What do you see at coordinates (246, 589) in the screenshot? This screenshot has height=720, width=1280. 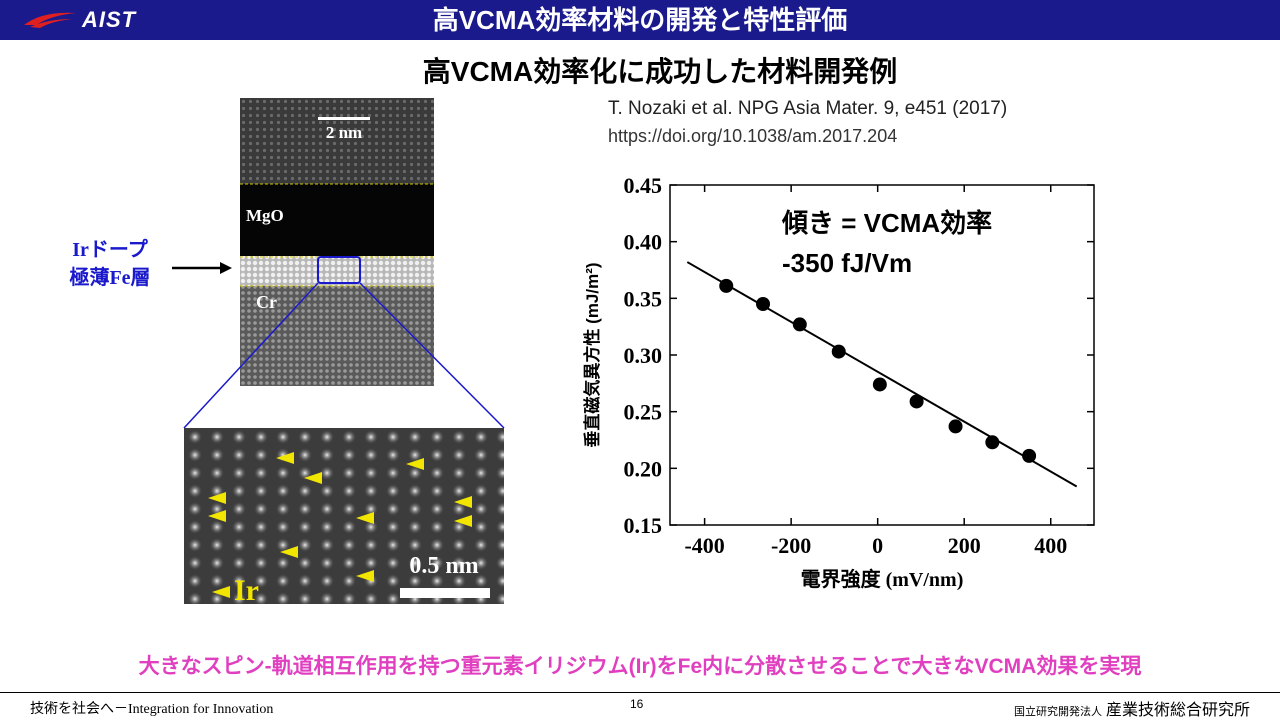 I see `ir-label: Ir` at bounding box center [246, 589].